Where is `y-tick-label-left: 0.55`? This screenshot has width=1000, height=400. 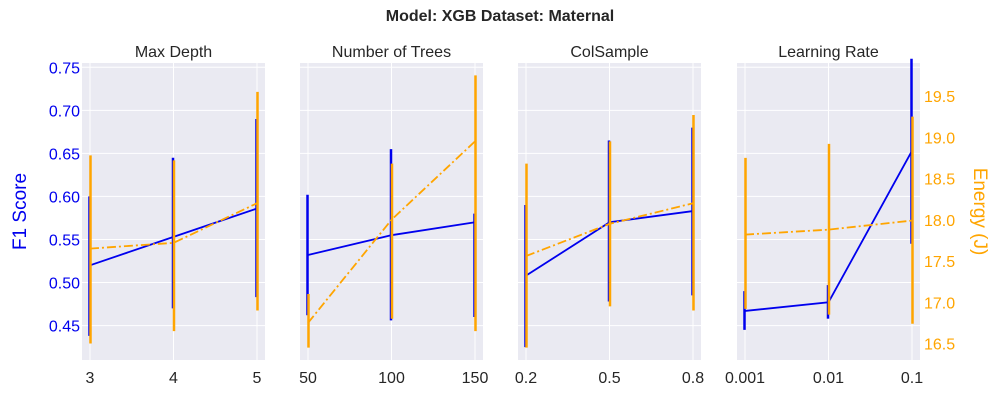 y-tick-label-left: 0.55 is located at coordinates (64, 240).